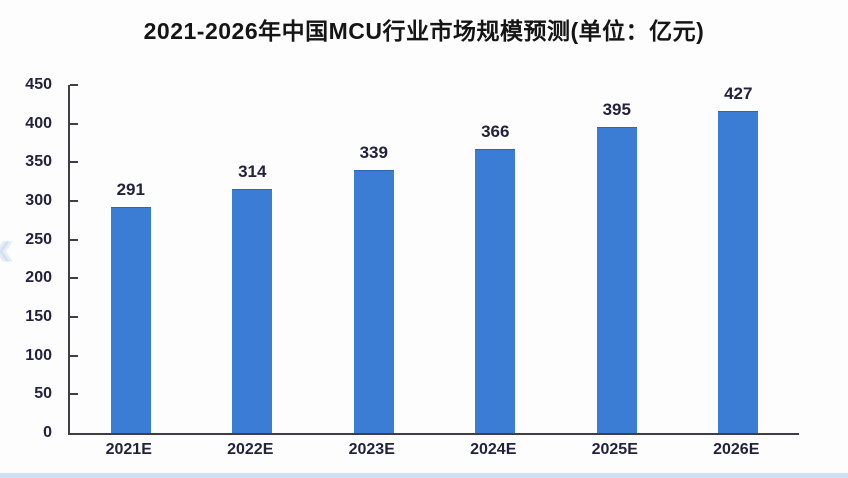  What do you see at coordinates (738, 93) in the screenshot?
I see `bar-value-label: 427` at bounding box center [738, 93].